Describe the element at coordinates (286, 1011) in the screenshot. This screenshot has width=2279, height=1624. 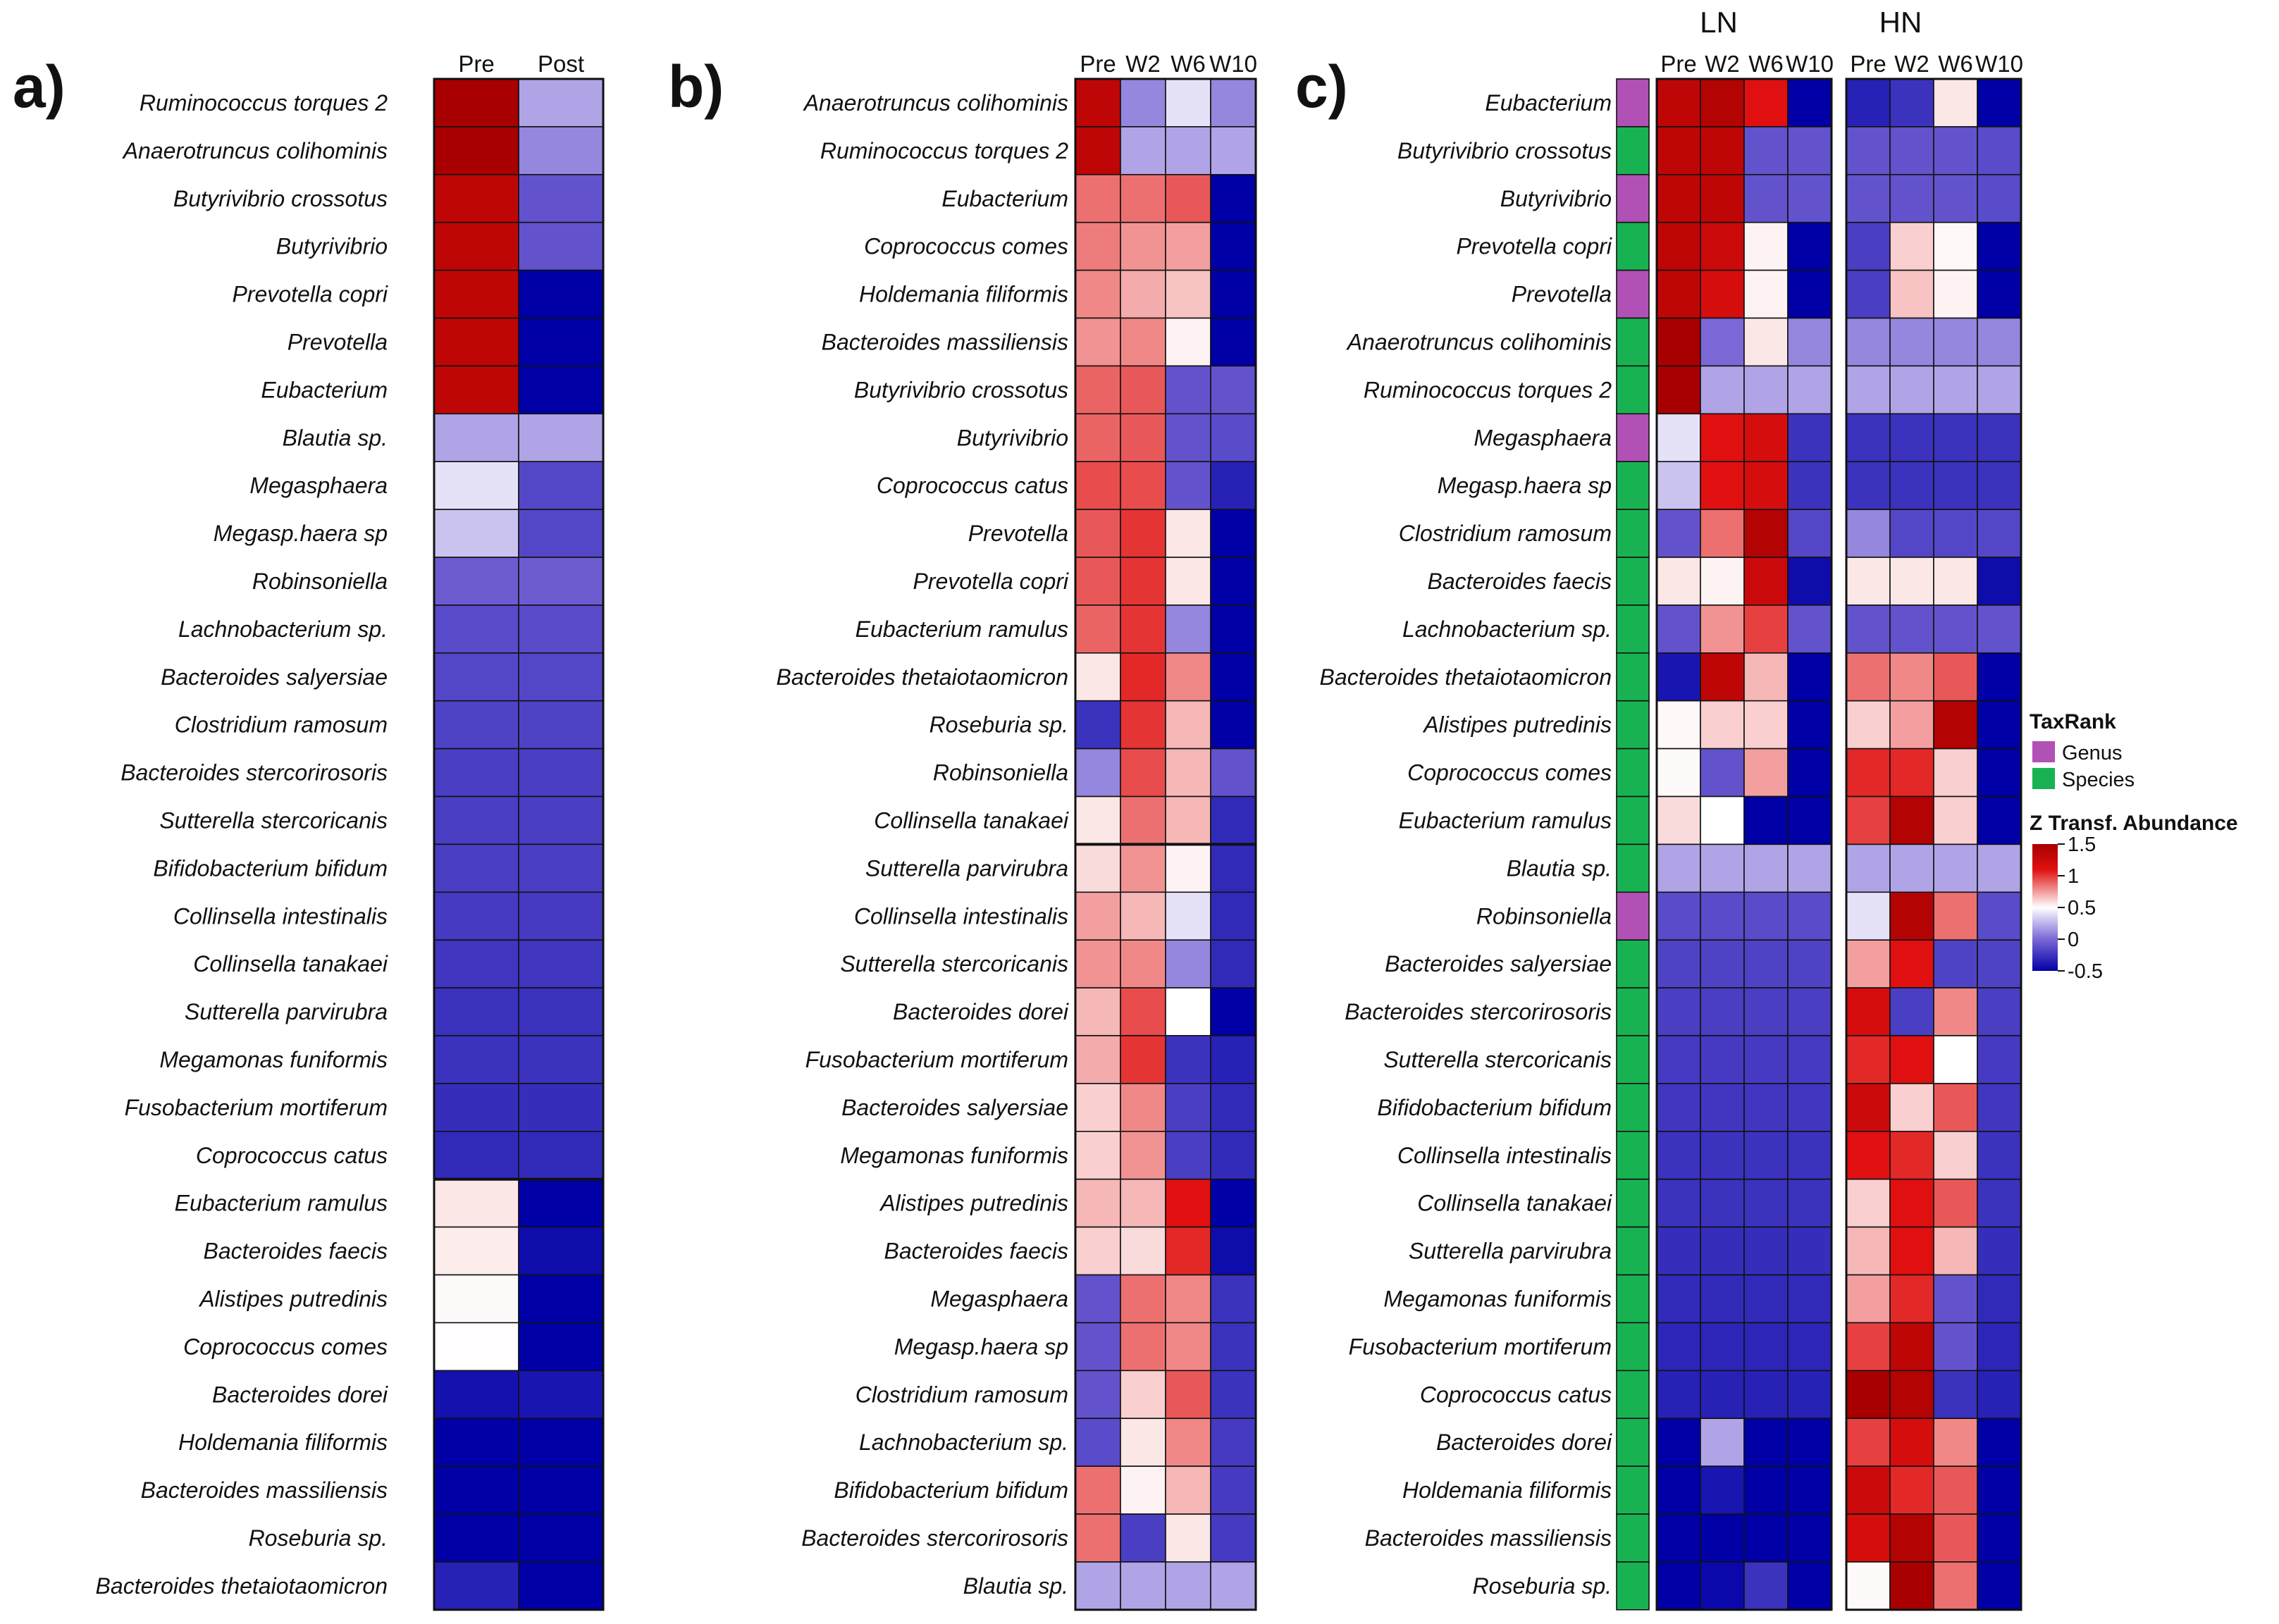
I see `panel-a-row-label-sutterella-parvirubra: Sutterella parvirubra` at that location.